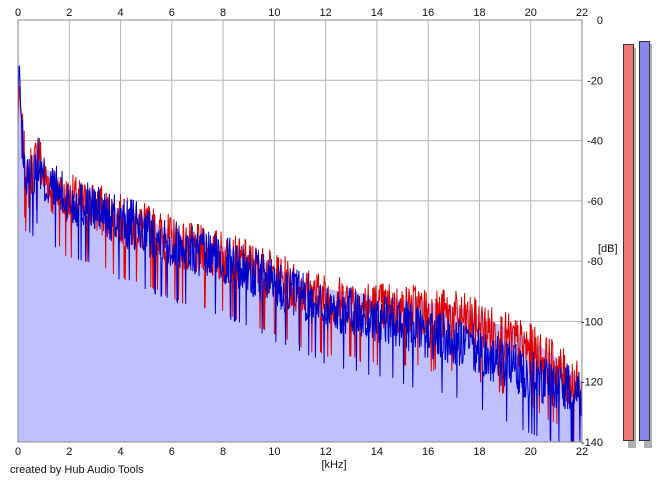 The width and height of the screenshot is (664, 482). Describe the element at coordinates (120, 13) in the screenshot. I see `x-tick-label-top: 4` at that location.